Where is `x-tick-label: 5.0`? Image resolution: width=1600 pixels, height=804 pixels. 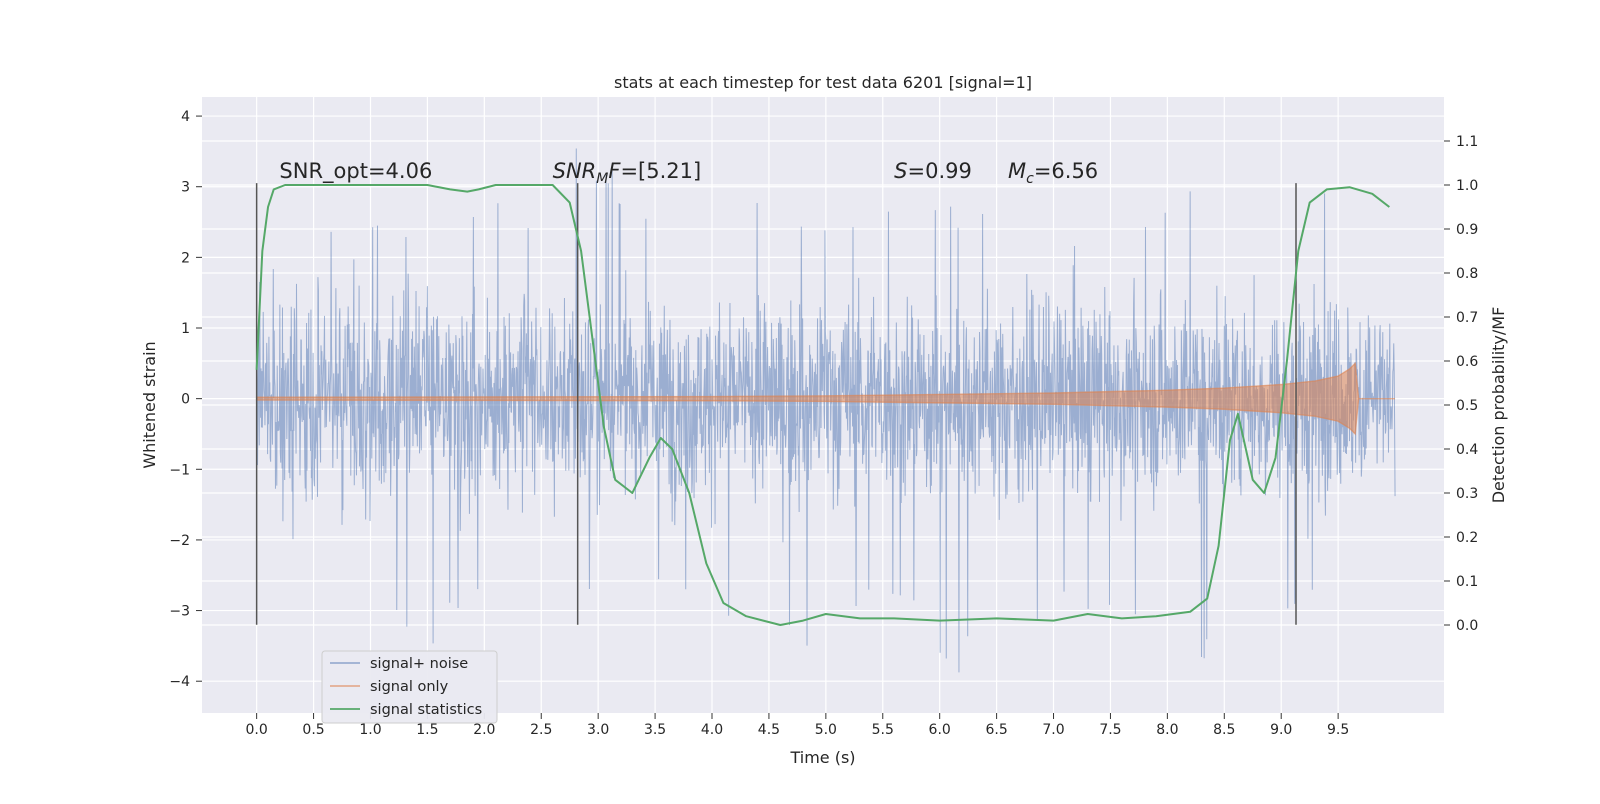 x-tick-label: 5.0 is located at coordinates (826, 730).